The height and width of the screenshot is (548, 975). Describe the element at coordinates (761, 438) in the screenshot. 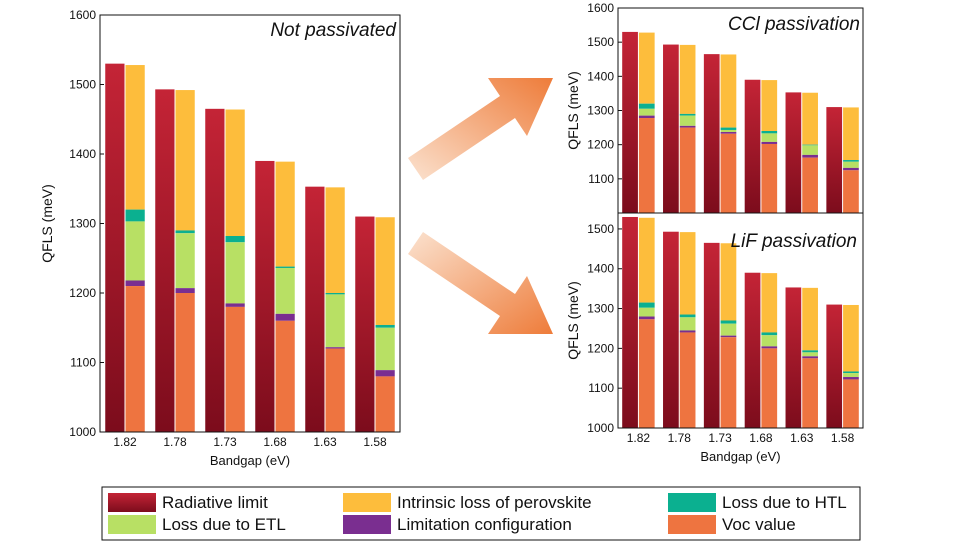

I see `x-tick-label: 1.68` at that location.